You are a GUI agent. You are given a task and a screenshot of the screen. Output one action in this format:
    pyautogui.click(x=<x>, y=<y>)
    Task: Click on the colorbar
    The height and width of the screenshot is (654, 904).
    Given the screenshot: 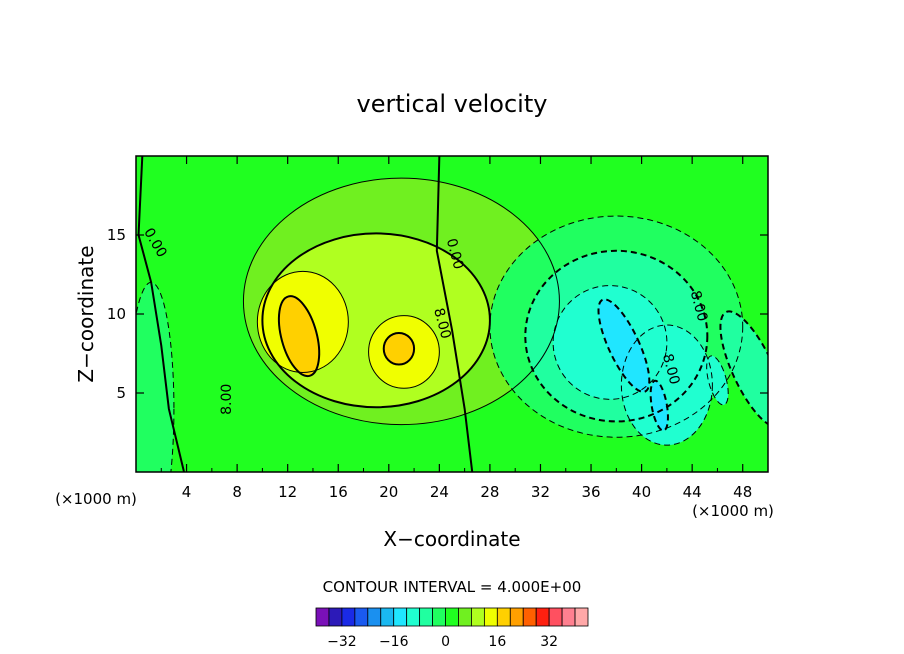 What is the action you would take?
    pyautogui.click(x=452, y=617)
    